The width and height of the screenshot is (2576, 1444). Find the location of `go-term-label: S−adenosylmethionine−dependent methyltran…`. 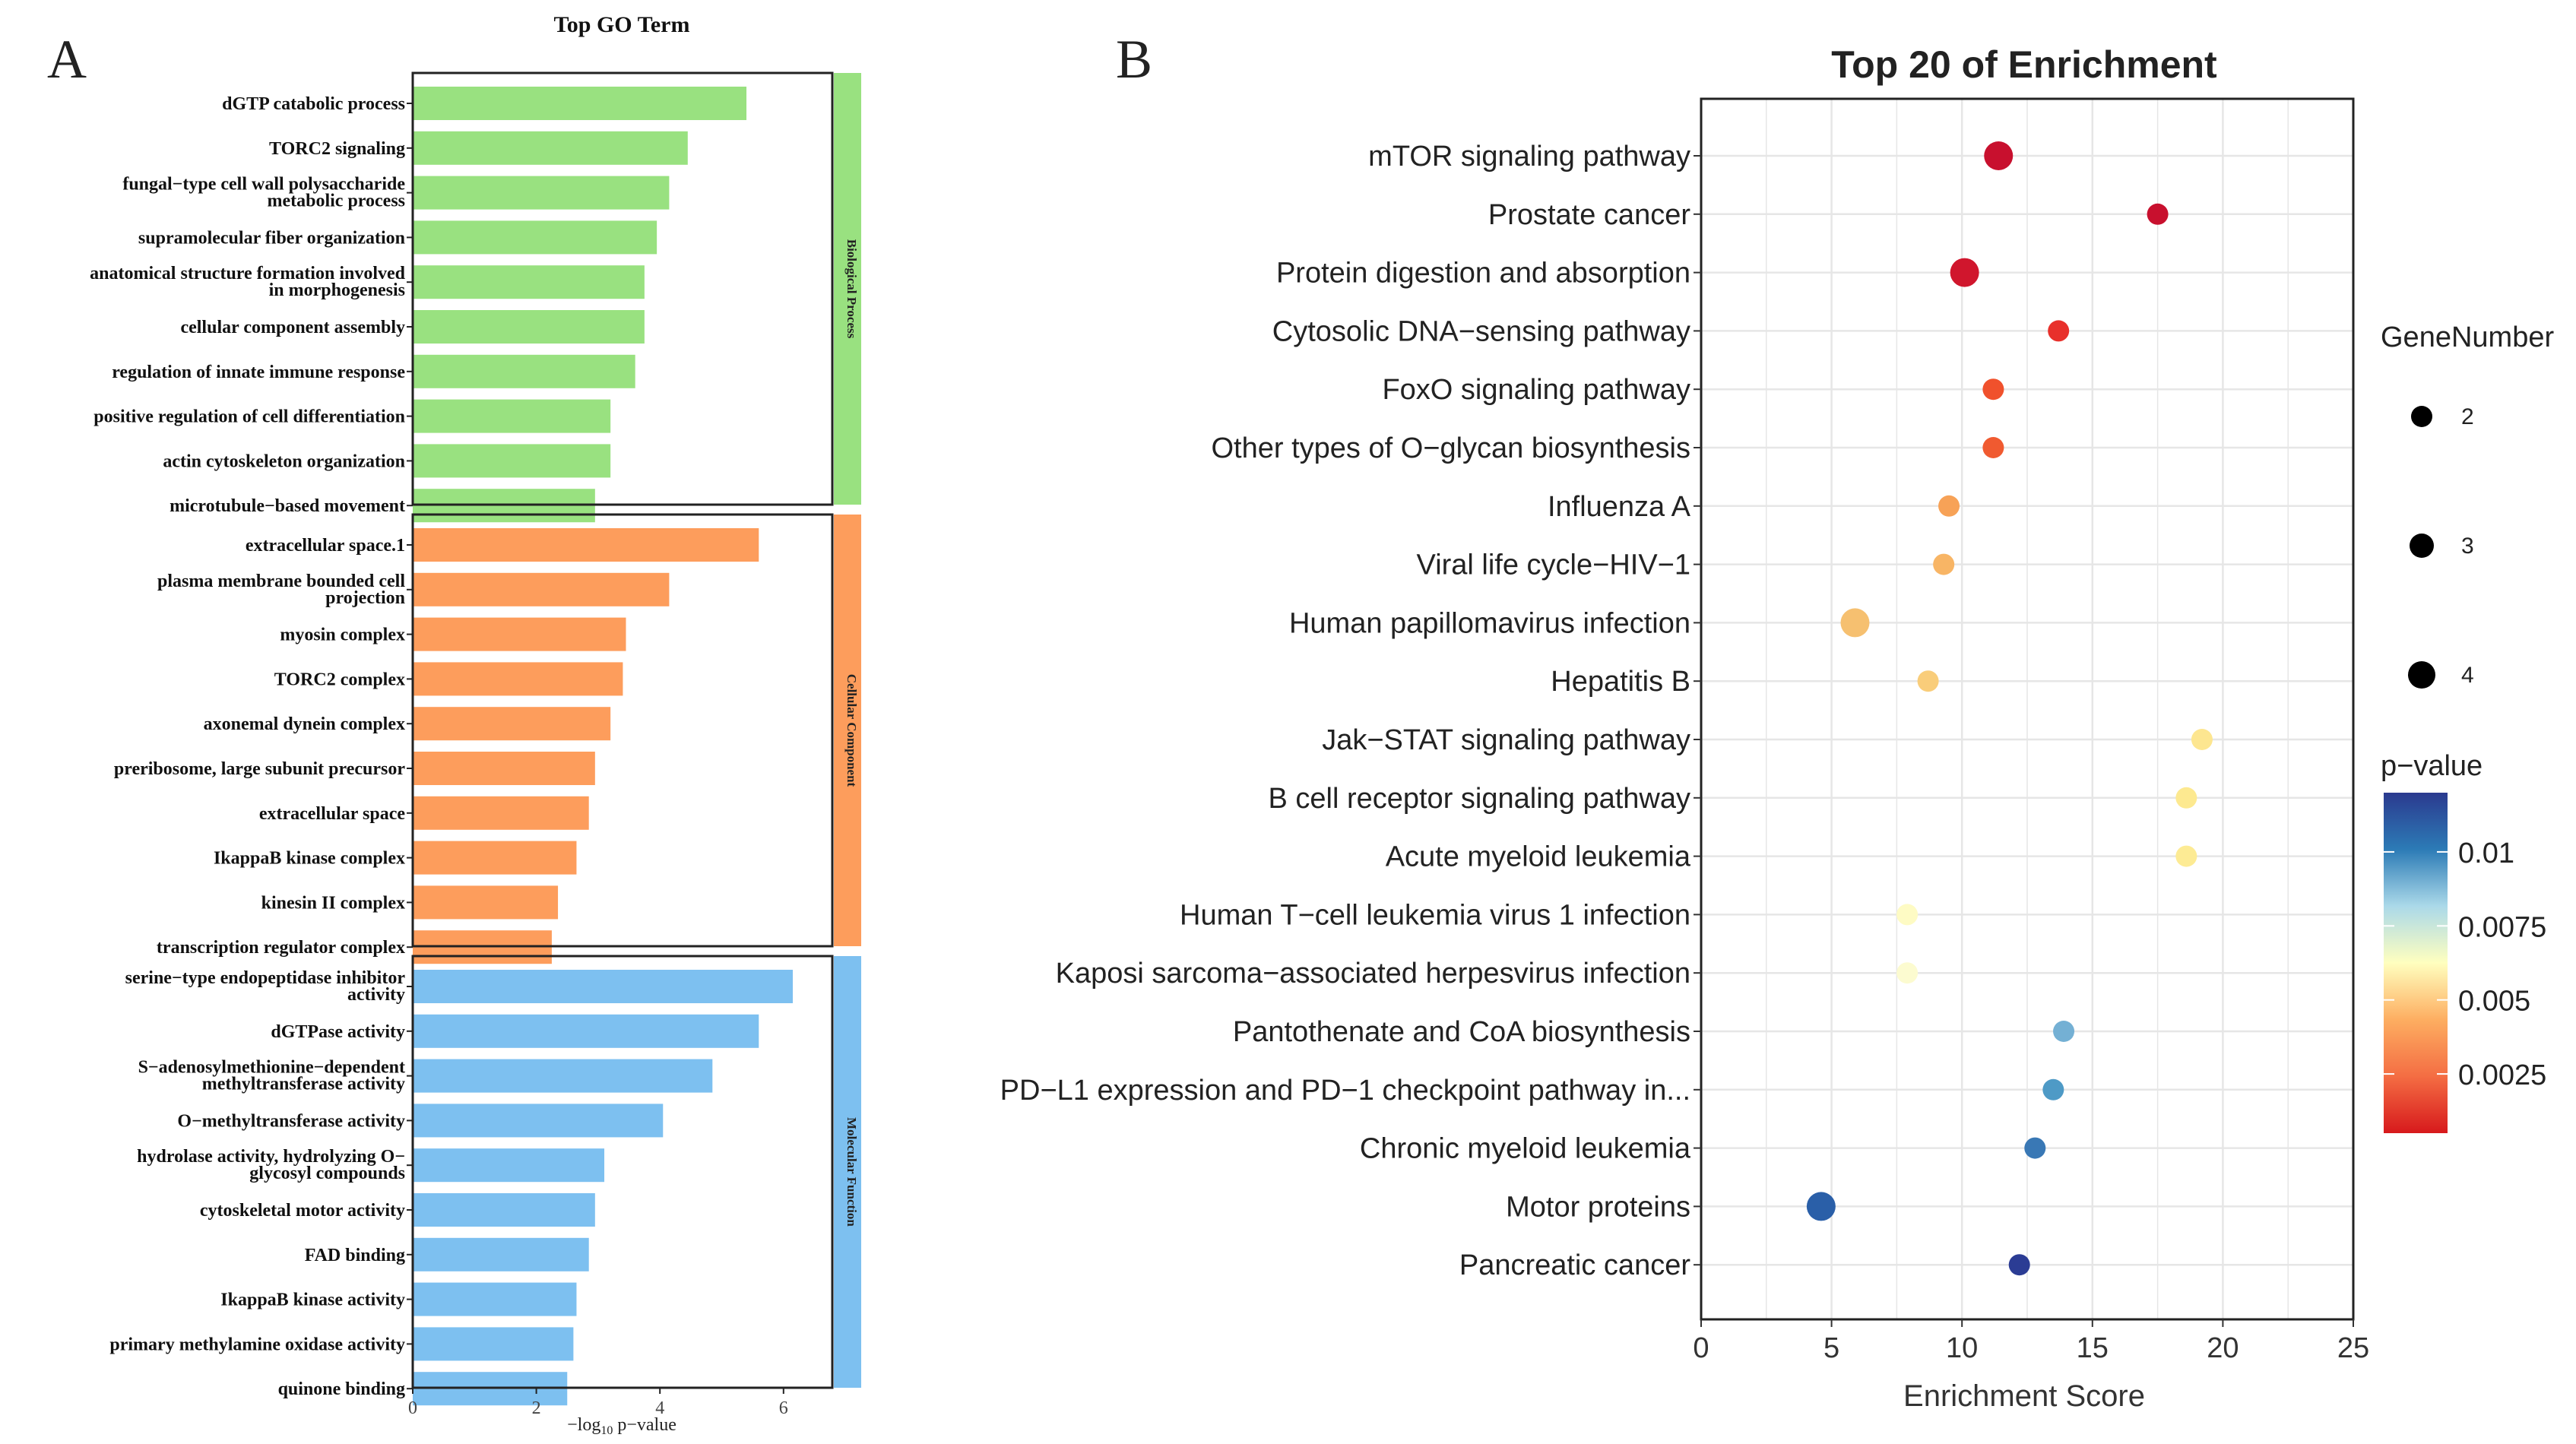

go-term-label: S−adenosylmethionine−dependent methyltran… is located at coordinates (271, 1076).